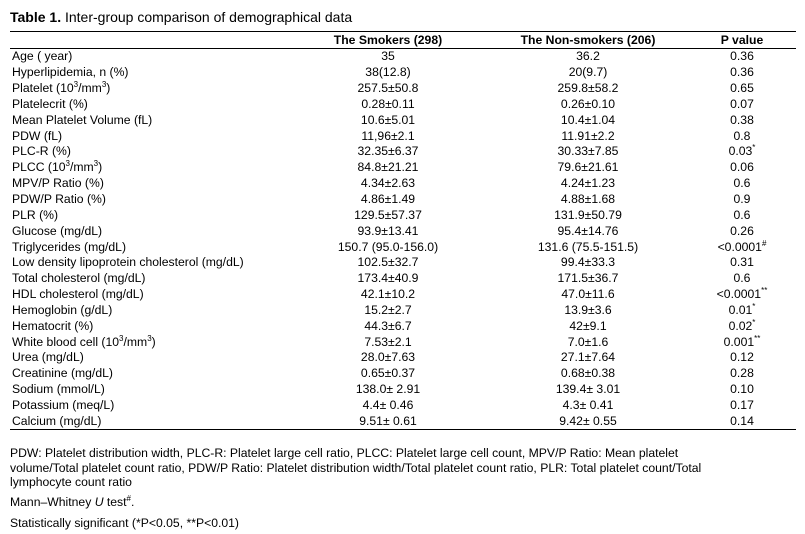 This screenshot has width=805, height=534. What do you see at coordinates (588, 151) in the screenshot?
I see `cell-non-smokers: 30.33±7.85` at bounding box center [588, 151].